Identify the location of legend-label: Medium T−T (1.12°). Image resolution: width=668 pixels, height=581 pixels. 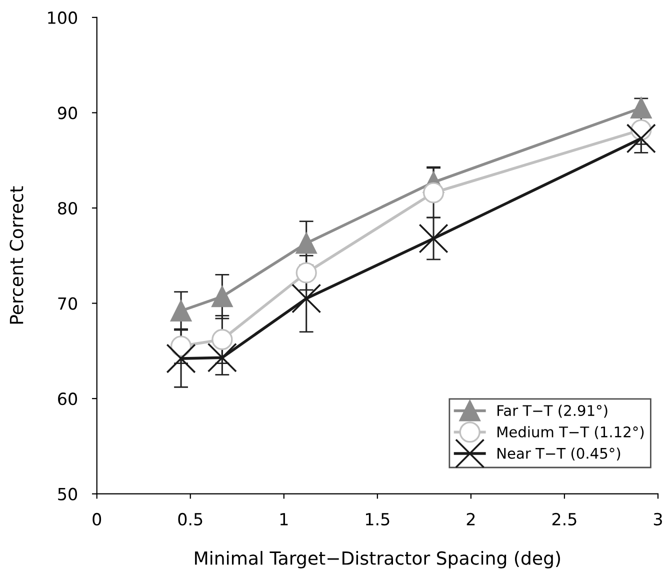
(571, 433).